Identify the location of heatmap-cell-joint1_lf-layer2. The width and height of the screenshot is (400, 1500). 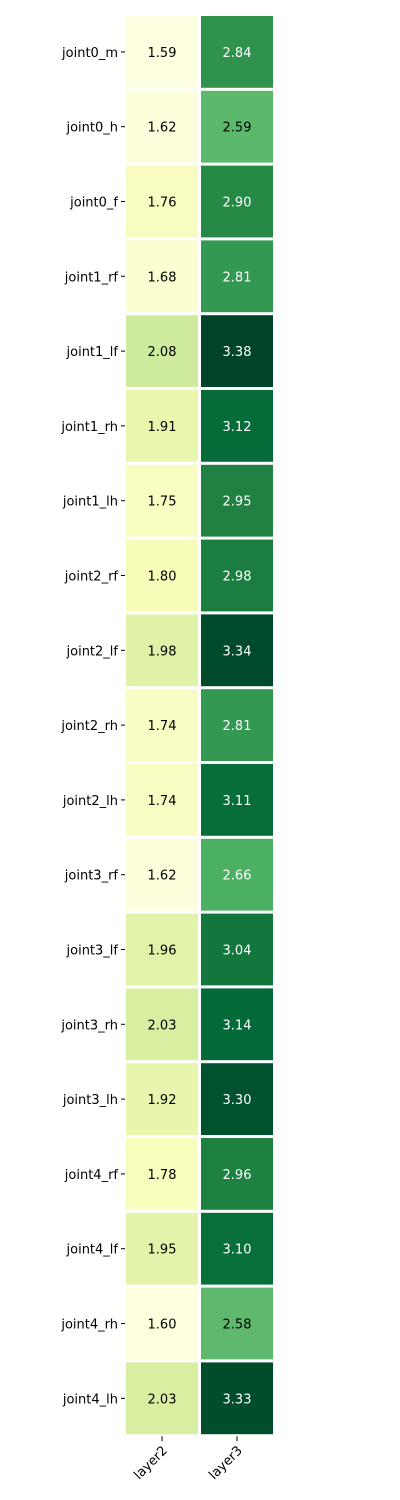
(162, 351).